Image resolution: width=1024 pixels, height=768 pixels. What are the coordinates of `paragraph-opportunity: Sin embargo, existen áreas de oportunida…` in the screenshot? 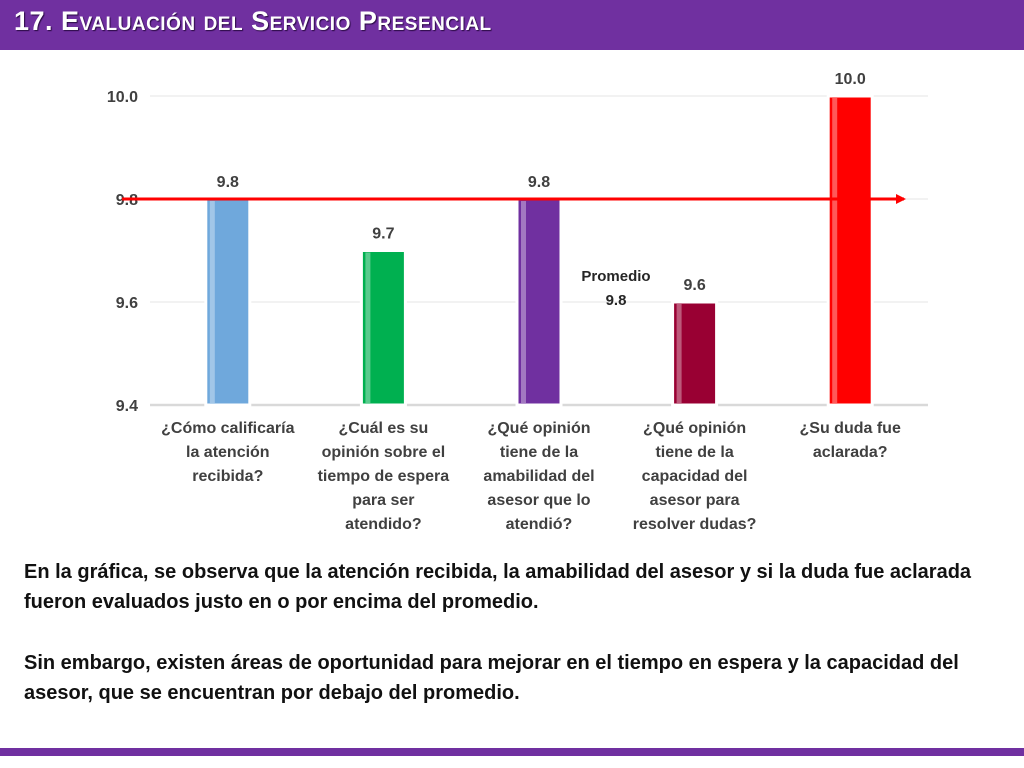 It's located at (491, 678).